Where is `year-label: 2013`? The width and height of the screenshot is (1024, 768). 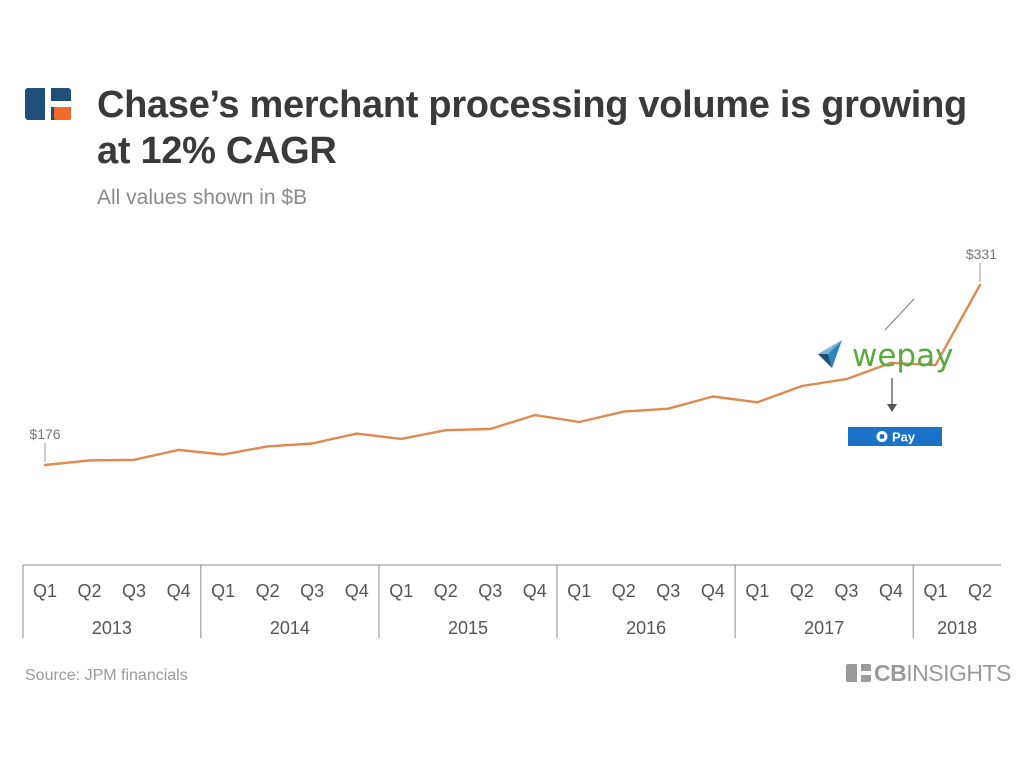
year-label: 2013 is located at coordinates (112, 628).